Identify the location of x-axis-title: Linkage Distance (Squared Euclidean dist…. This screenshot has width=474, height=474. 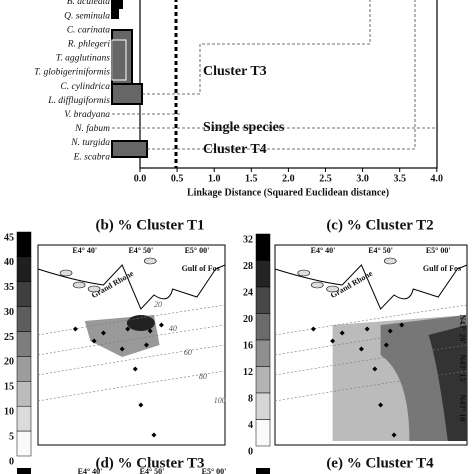
(288, 192).